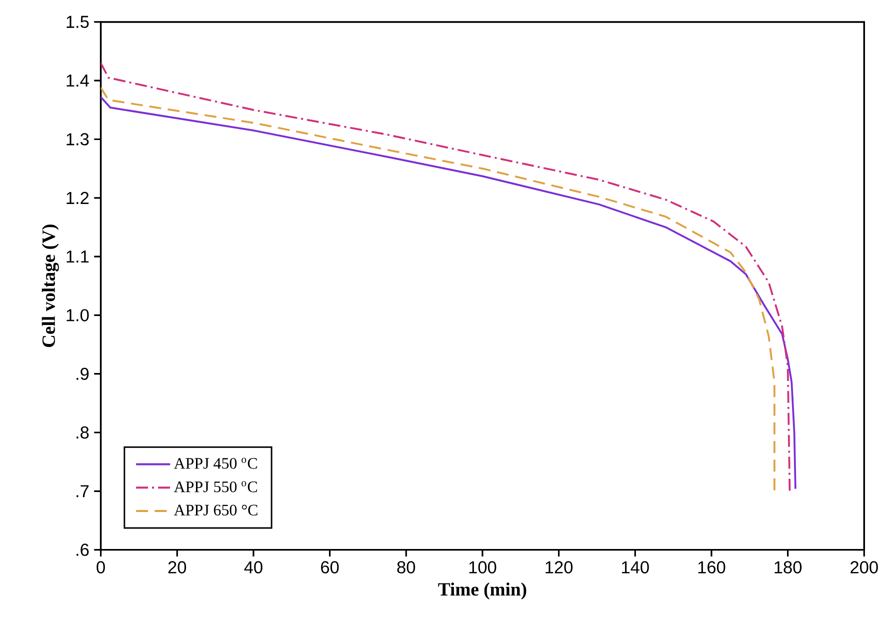  I want to click on x-tick-label: 140, so click(635, 567).